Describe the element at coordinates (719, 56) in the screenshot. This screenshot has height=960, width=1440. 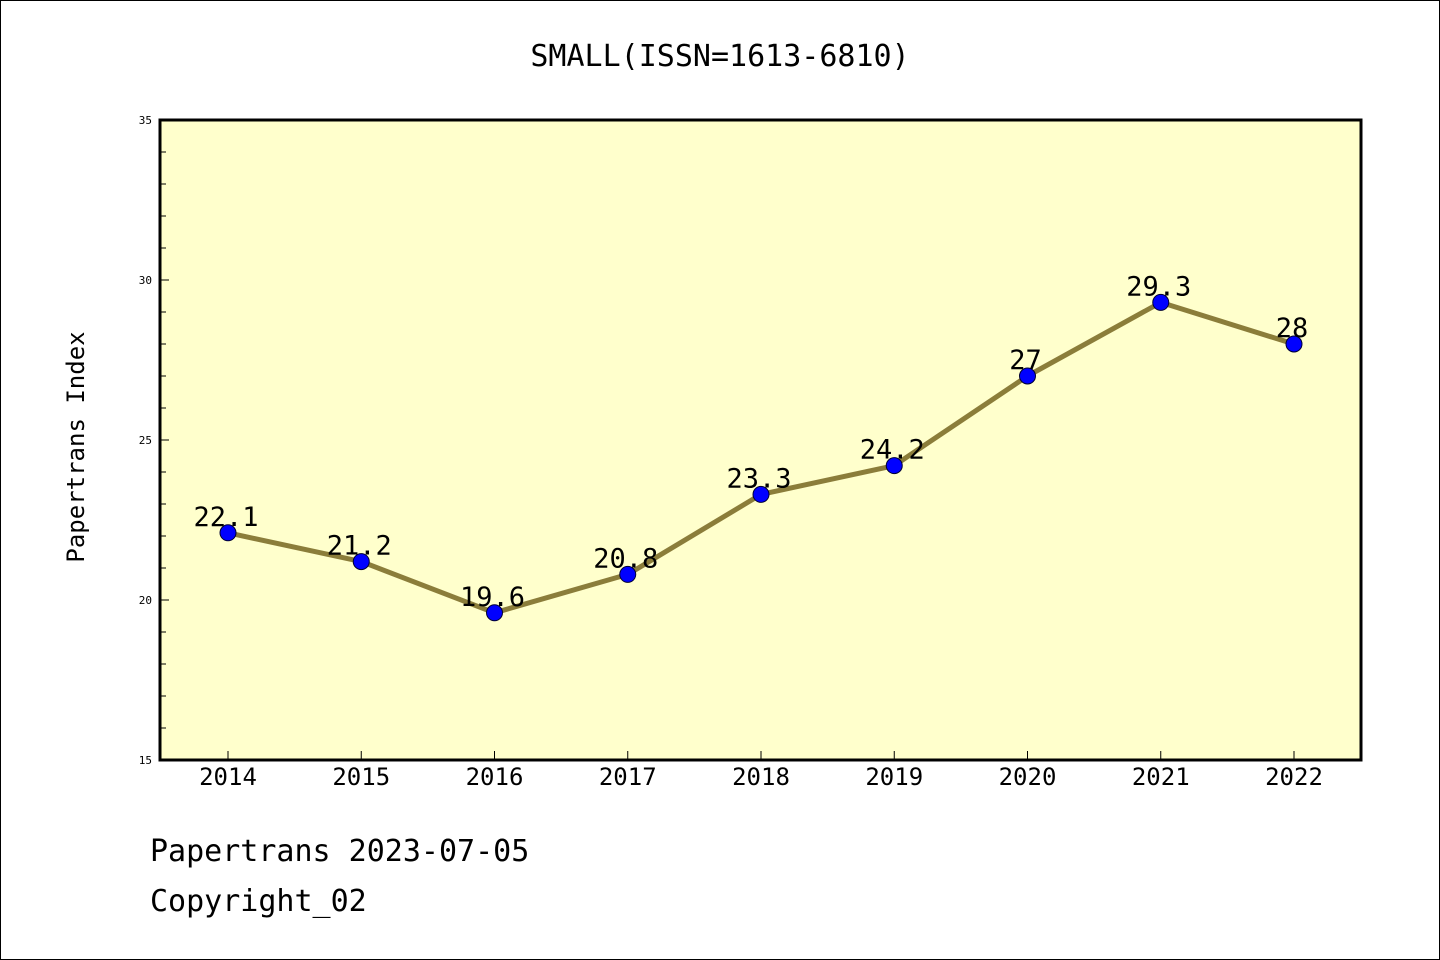
I see `chart-title: SMALL(ISSN=1613-6810)` at that location.